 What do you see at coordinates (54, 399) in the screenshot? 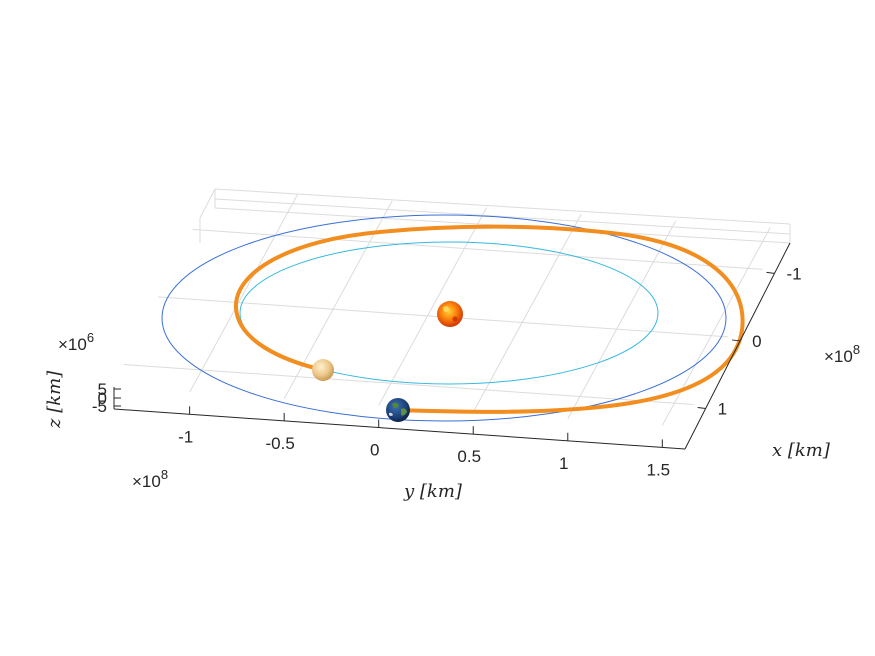
I see `z-axis-label: z [km]` at bounding box center [54, 399].